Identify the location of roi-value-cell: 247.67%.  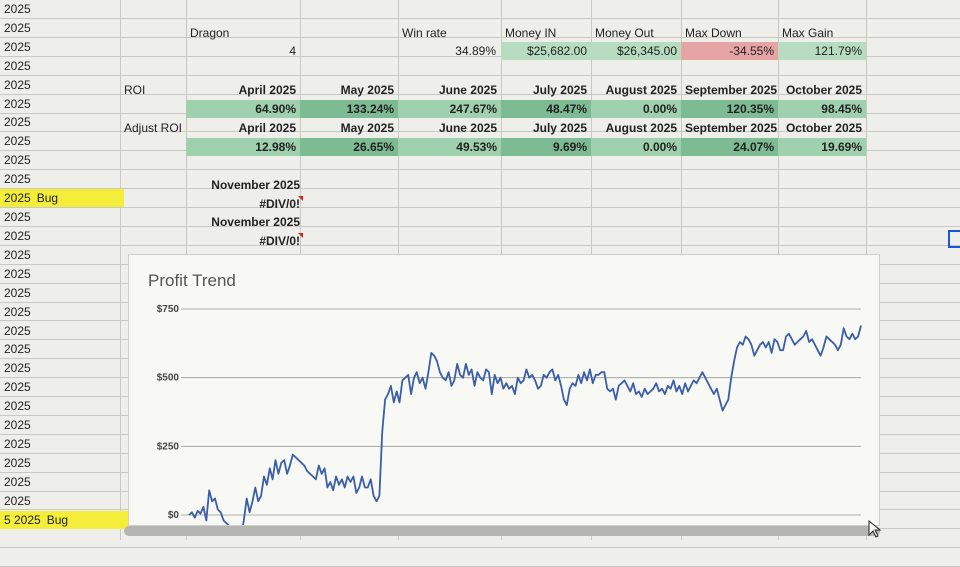
(449, 109).